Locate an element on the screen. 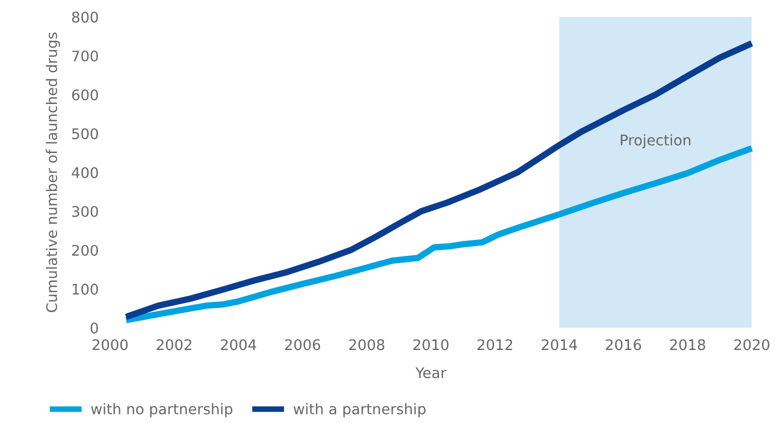 This screenshot has width=775, height=423. band-label: Projection is located at coordinates (655, 141).